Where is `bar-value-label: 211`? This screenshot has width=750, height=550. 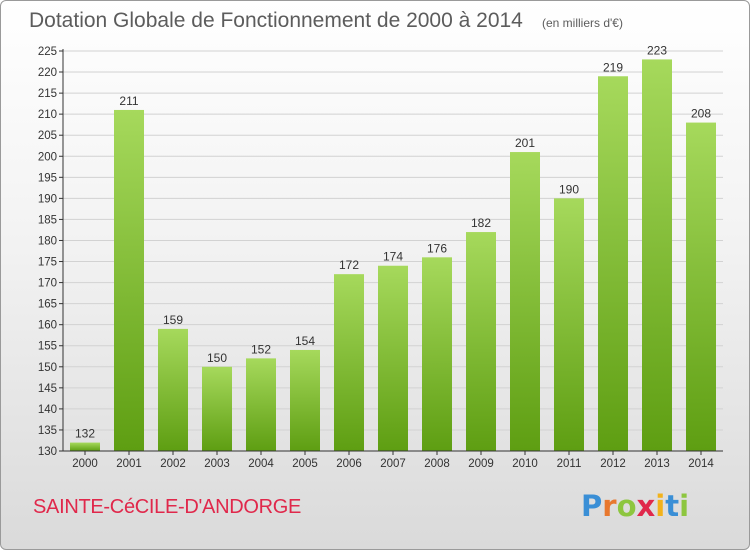 bar-value-label: 211 is located at coordinates (128, 101).